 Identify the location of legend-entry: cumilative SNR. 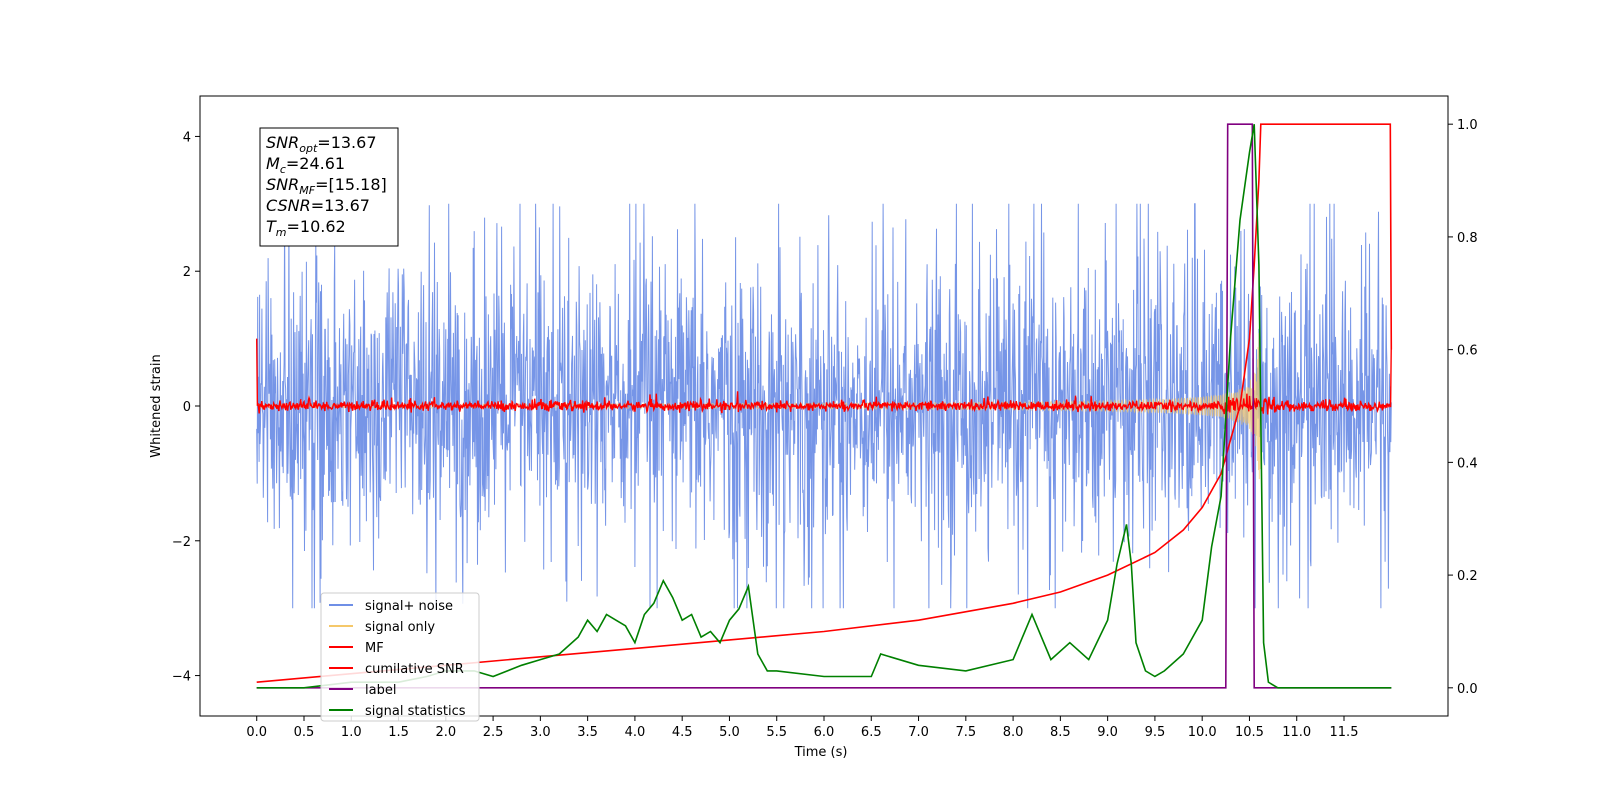
(414, 669).